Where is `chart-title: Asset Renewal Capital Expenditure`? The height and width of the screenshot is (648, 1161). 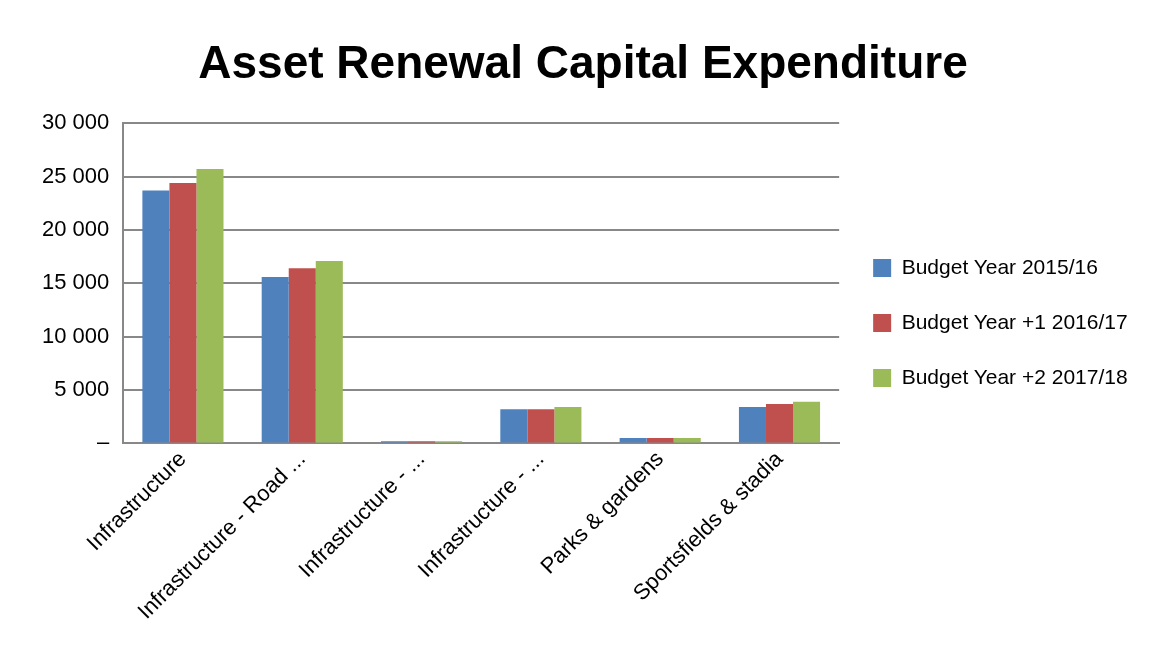
chart-title: Asset Renewal Capital Expenditure is located at coordinates (583, 62).